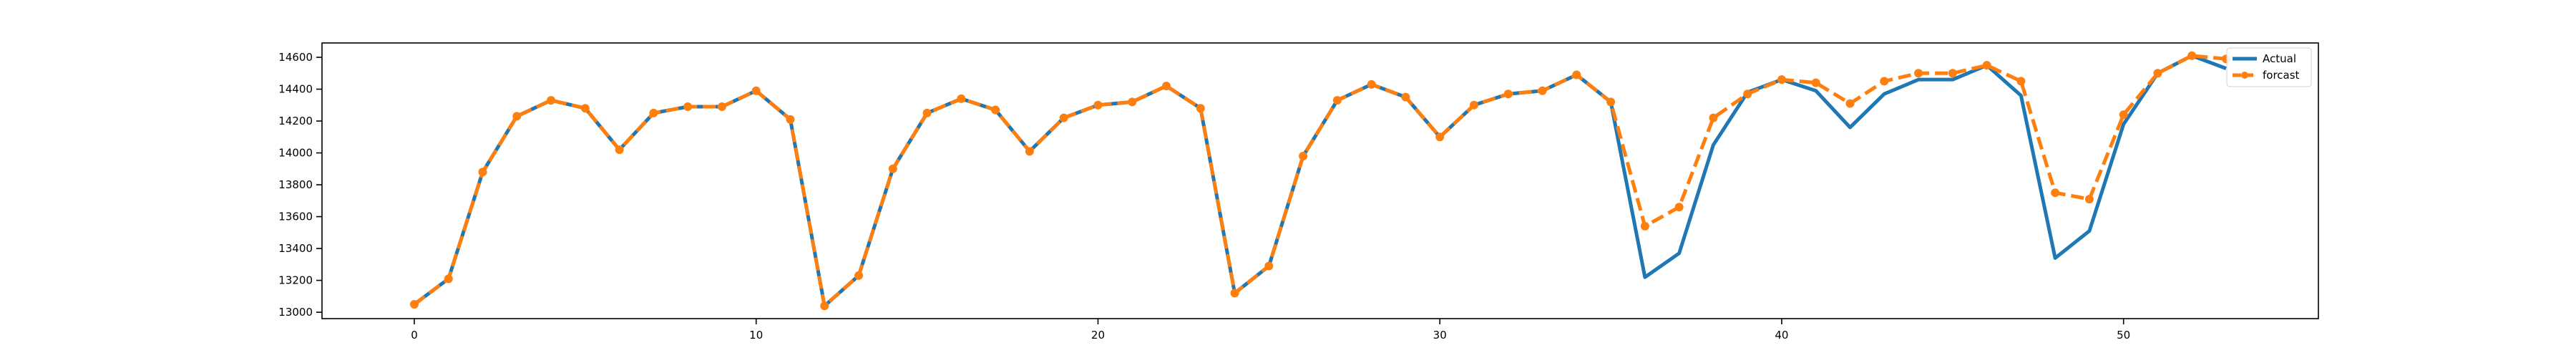 Image resolution: width=2576 pixels, height=358 pixels. Describe the element at coordinates (2244, 75) in the screenshot. I see `legend-marker` at that location.